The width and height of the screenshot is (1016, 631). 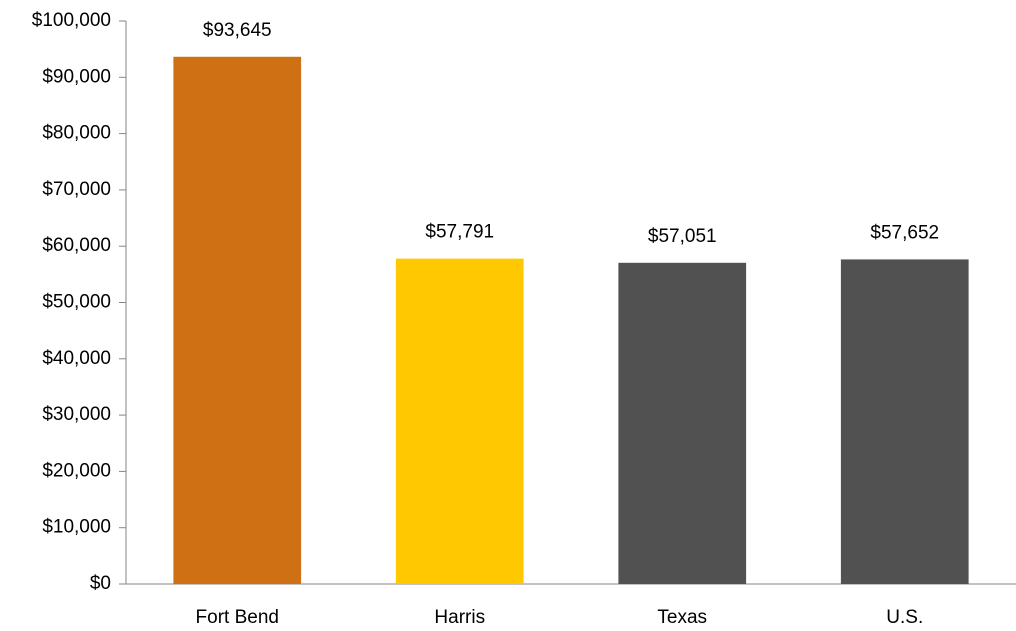 What do you see at coordinates (904, 232) in the screenshot?
I see `data-label: $57,652` at bounding box center [904, 232].